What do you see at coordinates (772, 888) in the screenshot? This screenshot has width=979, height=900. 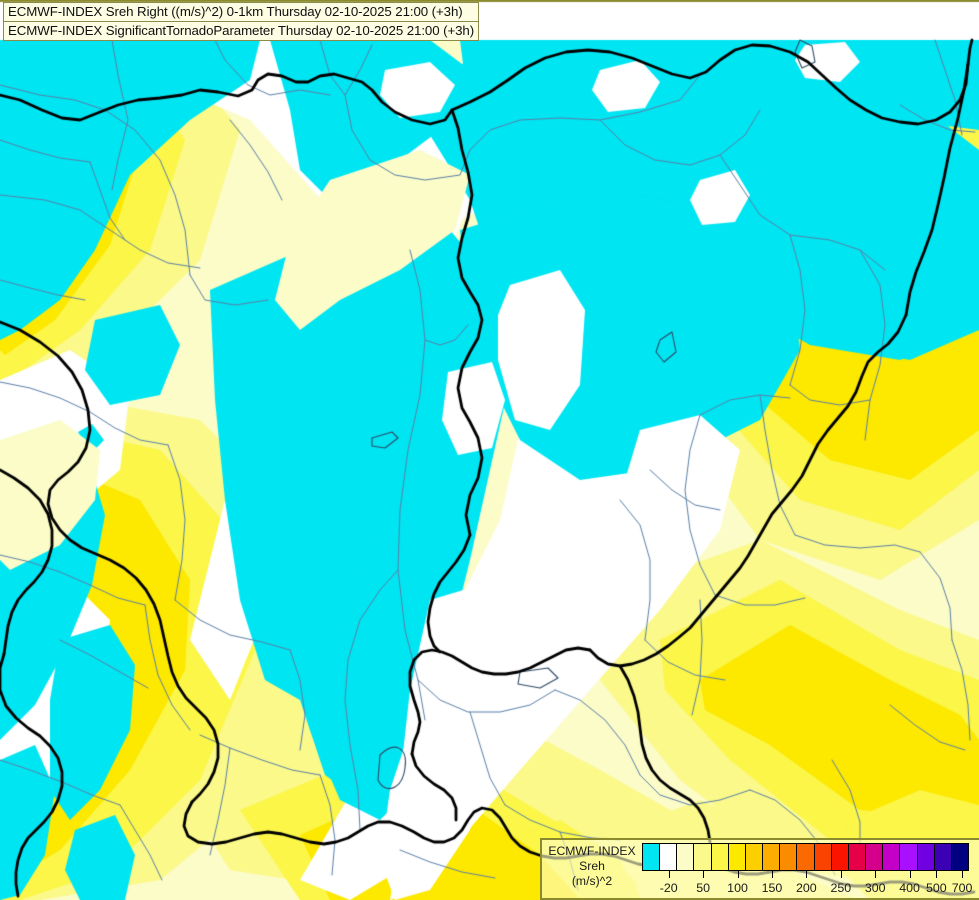 I see `legend-tick-label: 150` at bounding box center [772, 888].